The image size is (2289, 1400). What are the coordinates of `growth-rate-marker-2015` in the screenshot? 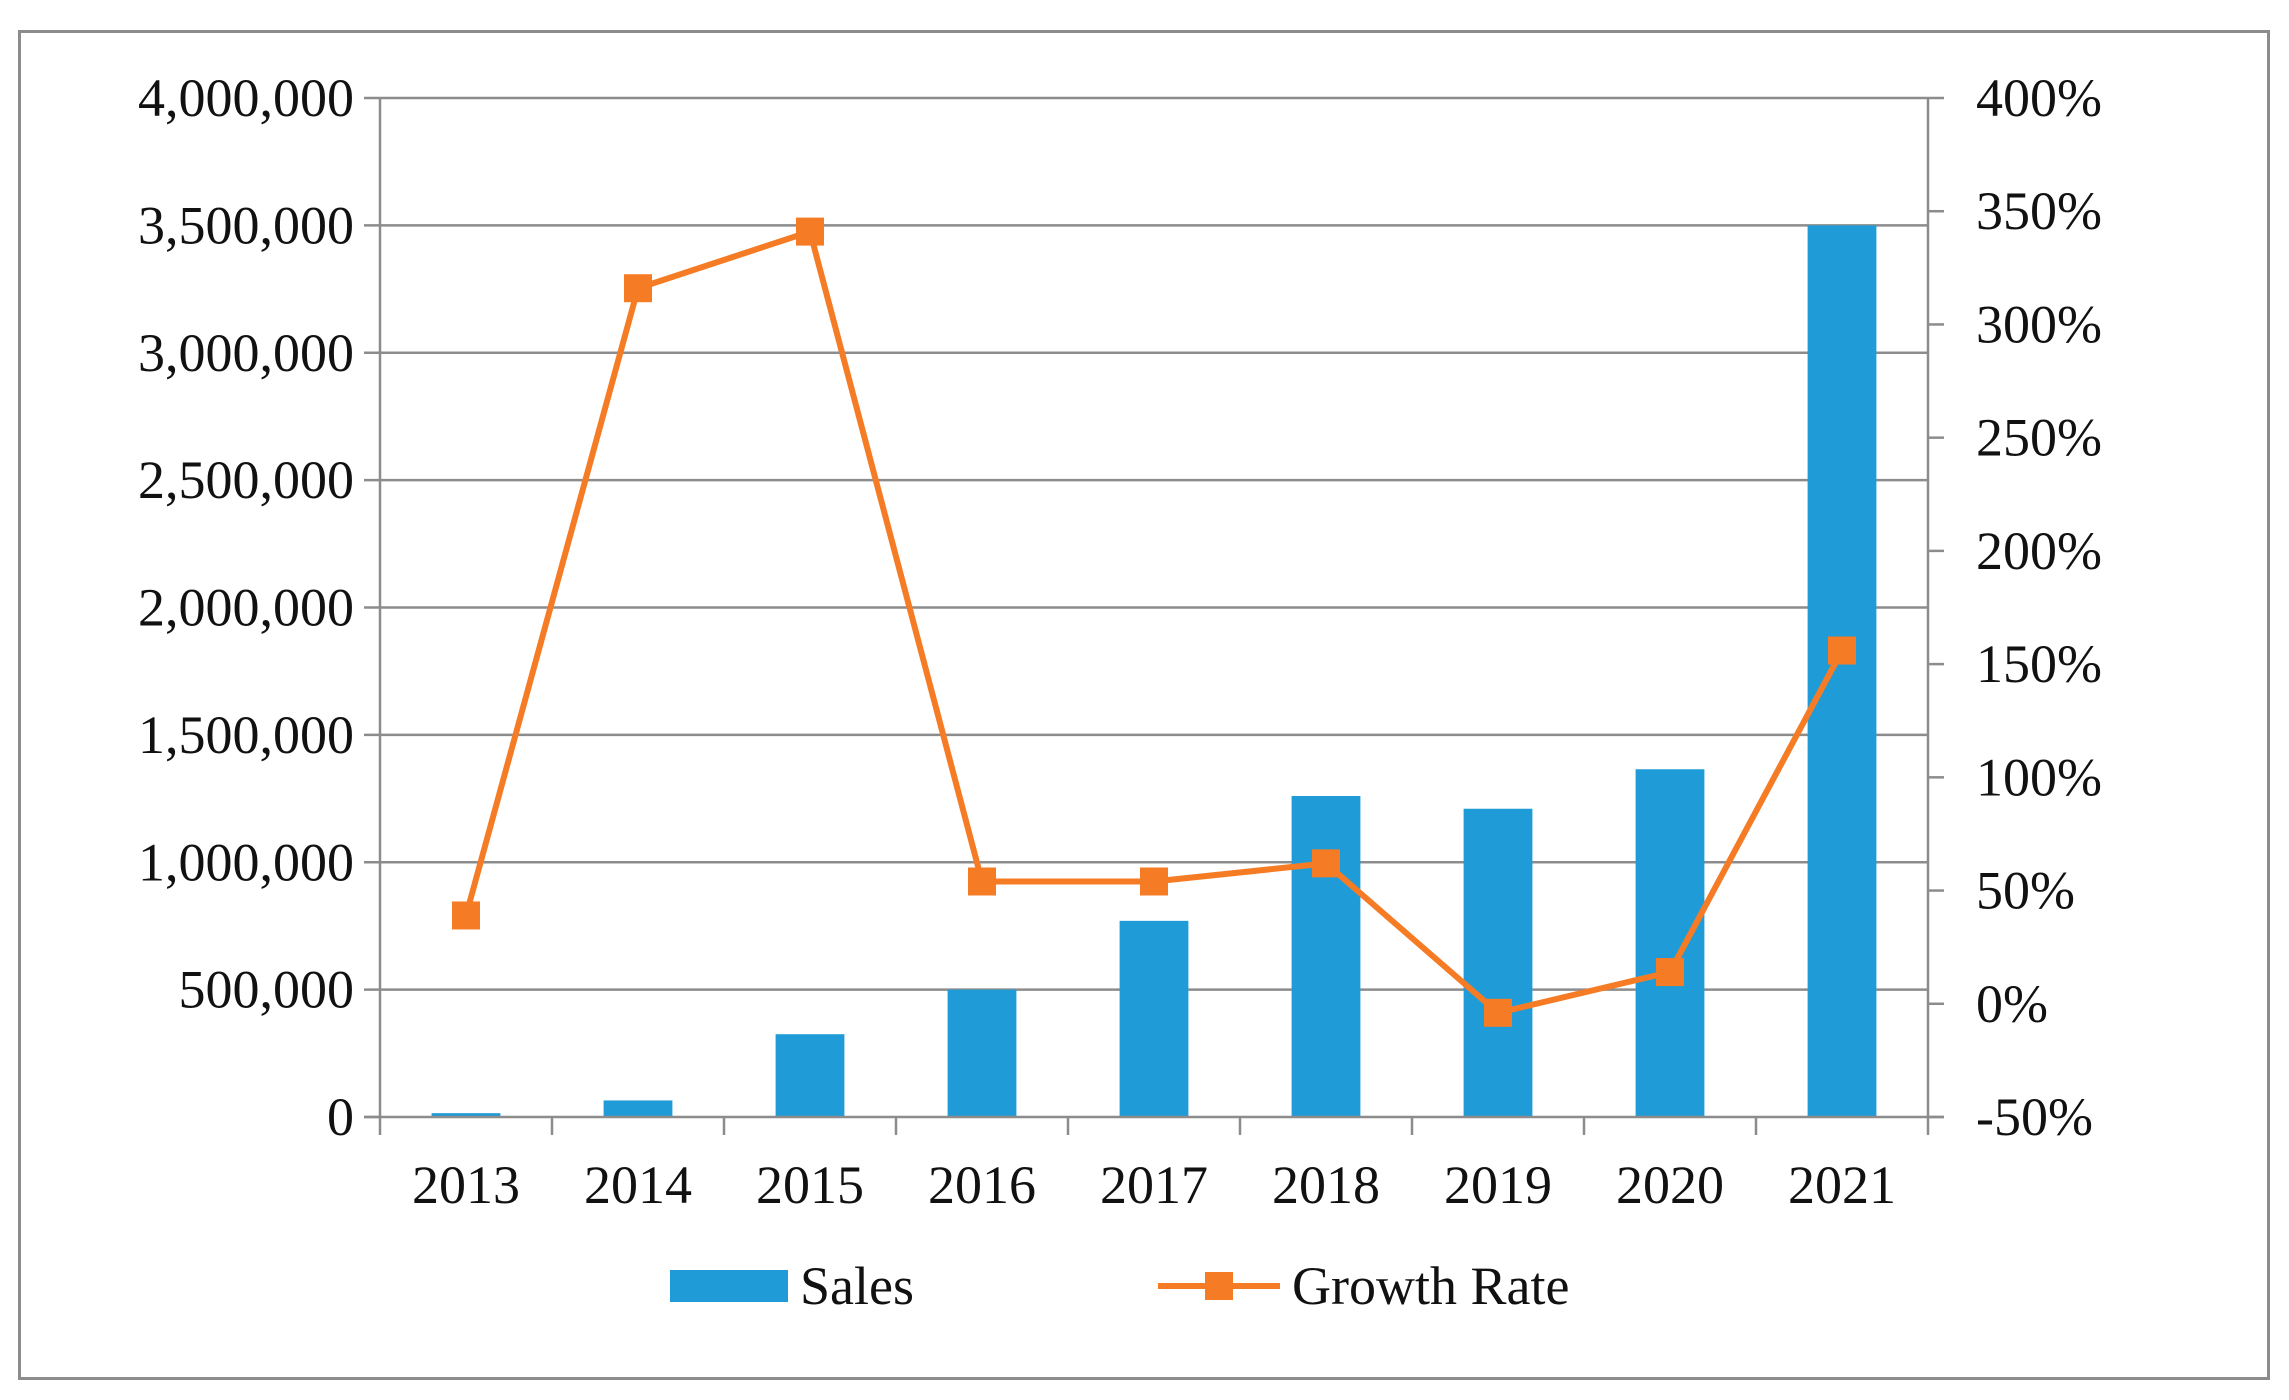 It's located at (810, 231).